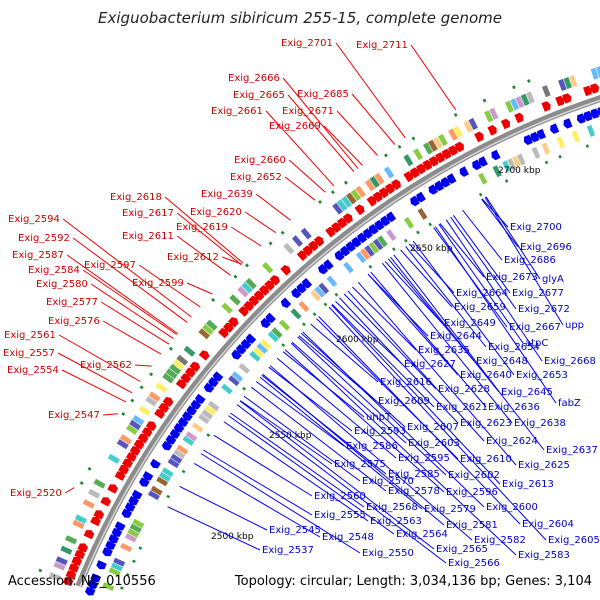 Image resolution: width=600 pixels, height=600 pixels. Describe the element at coordinates (574, 325) in the screenshot. I see `reverse-gene-label: upp` at that location.